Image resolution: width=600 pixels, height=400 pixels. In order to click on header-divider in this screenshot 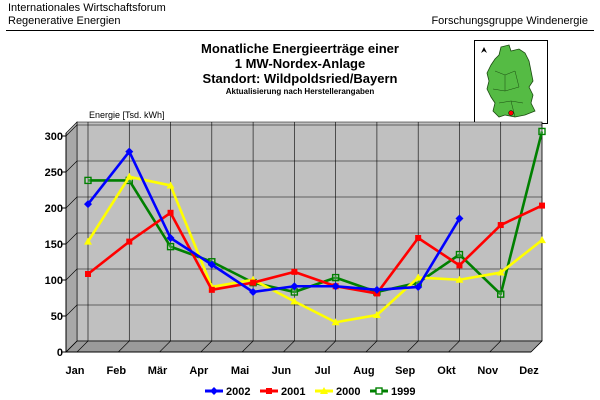, I will do `click(300, 30)`.